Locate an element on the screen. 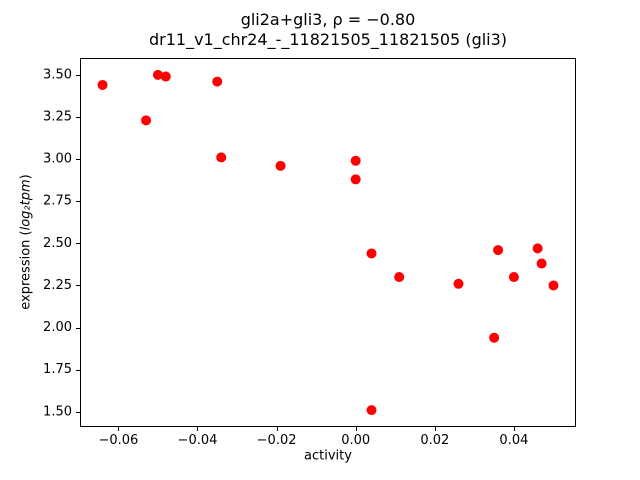 The image size is (640, 480). y-tick-label: 1.50 is located at coordinates (57, 411).